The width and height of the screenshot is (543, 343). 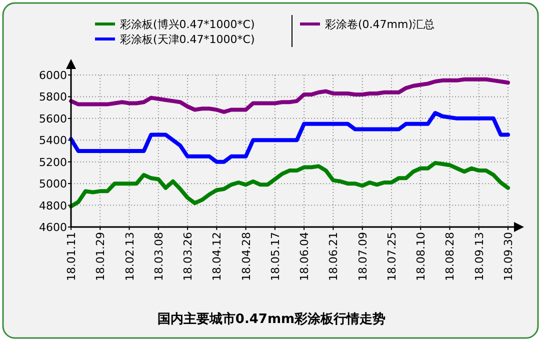 What do you see at coordinates (53, 119) in the screenshot?
I see `y-tick-label: 5600` at bounding box center [53, 119].